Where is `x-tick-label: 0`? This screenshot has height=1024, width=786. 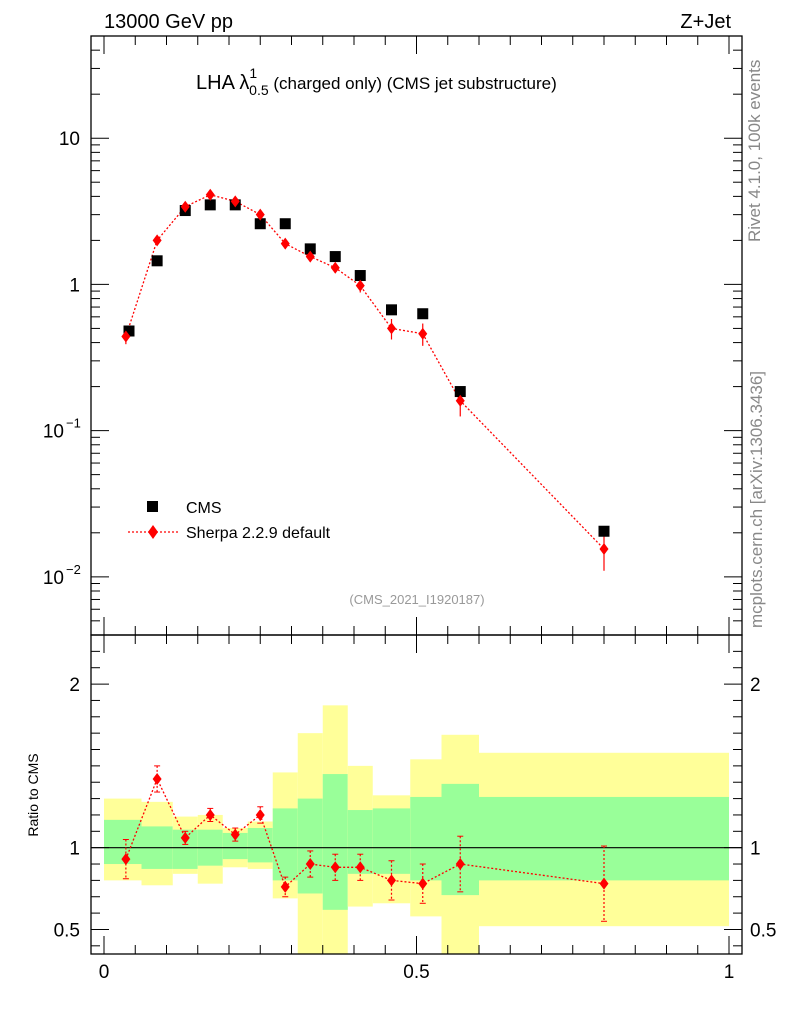 x-tick-label: 0 is located at coordinates (104, 972).